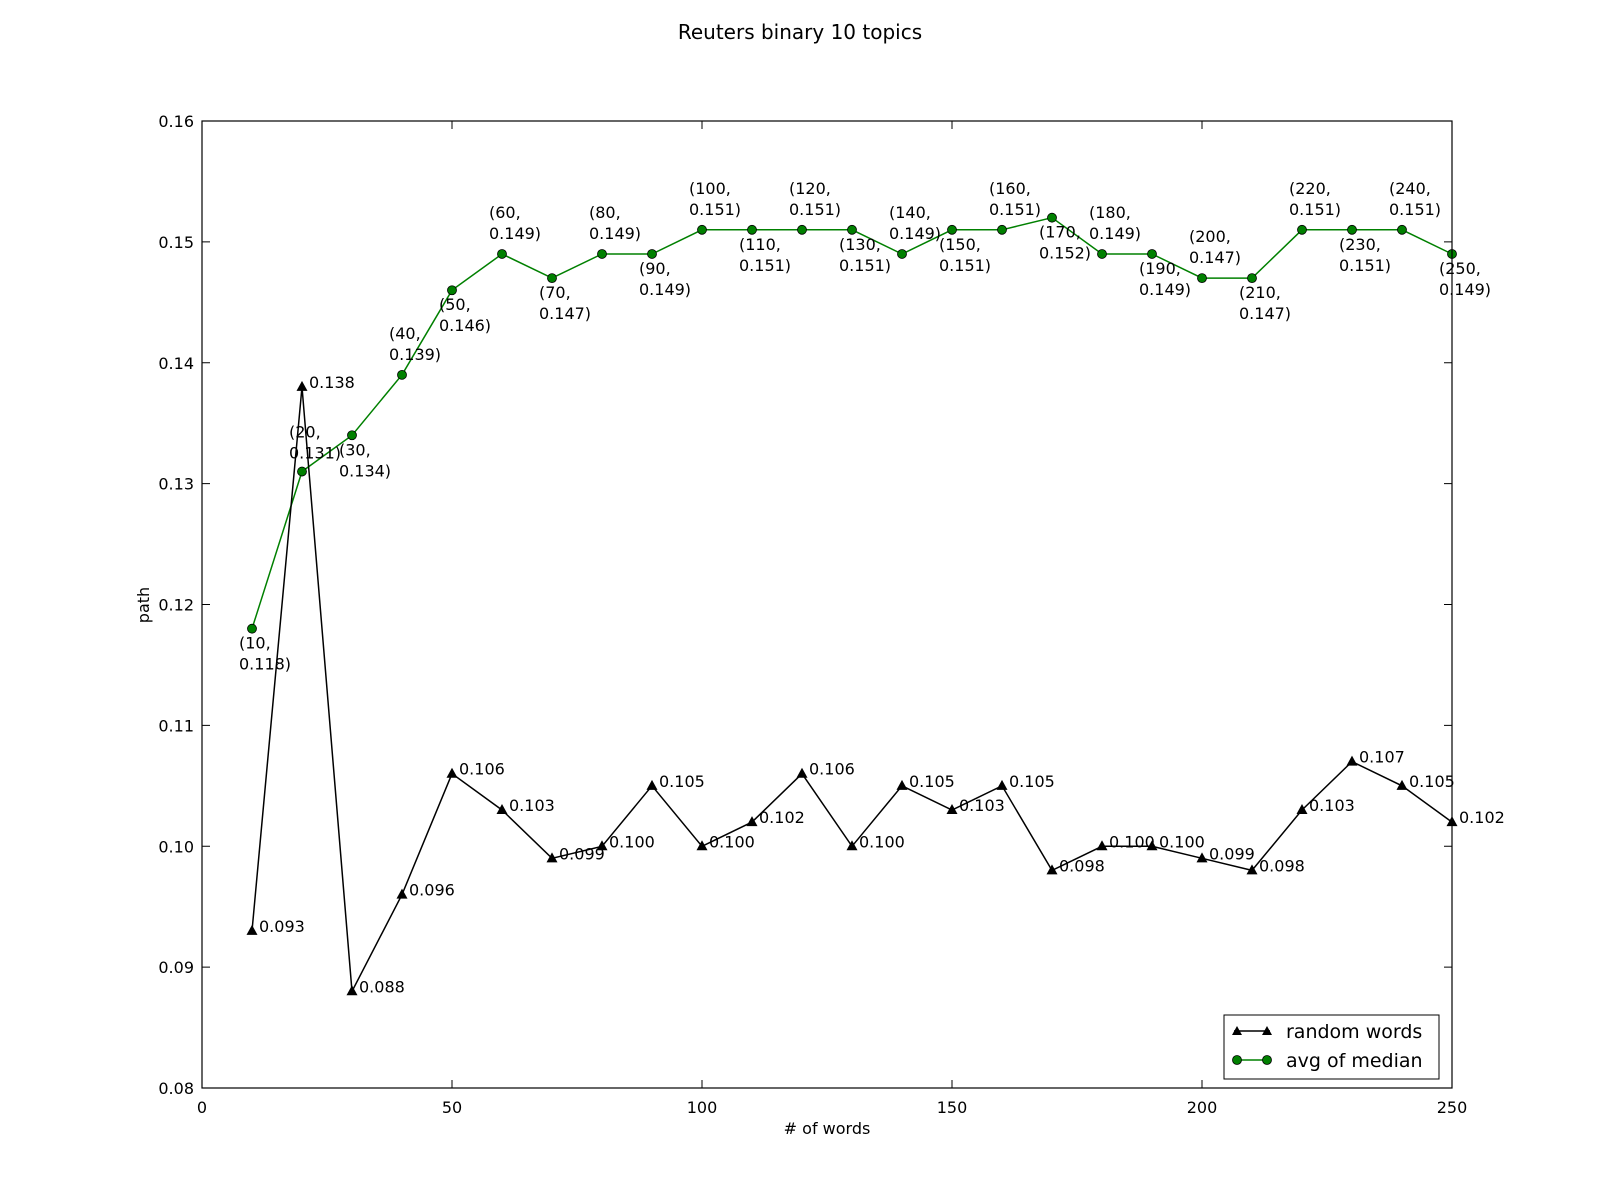 This screenshot has height=1200, width=1600. Describe the element at coordinates (176, 484) in the screenshot. I see `y-tick-label: 0.13` at that location.